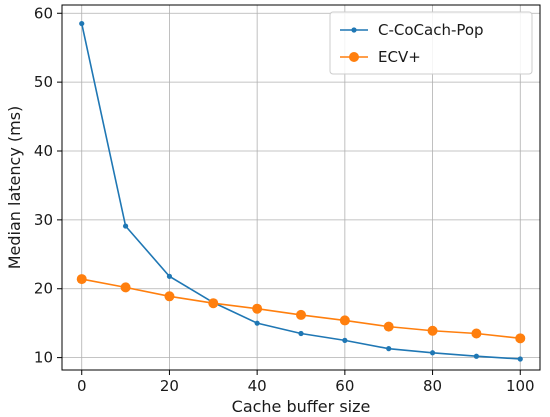  I want to click on x-tick-label: 40, so click(257, 386).